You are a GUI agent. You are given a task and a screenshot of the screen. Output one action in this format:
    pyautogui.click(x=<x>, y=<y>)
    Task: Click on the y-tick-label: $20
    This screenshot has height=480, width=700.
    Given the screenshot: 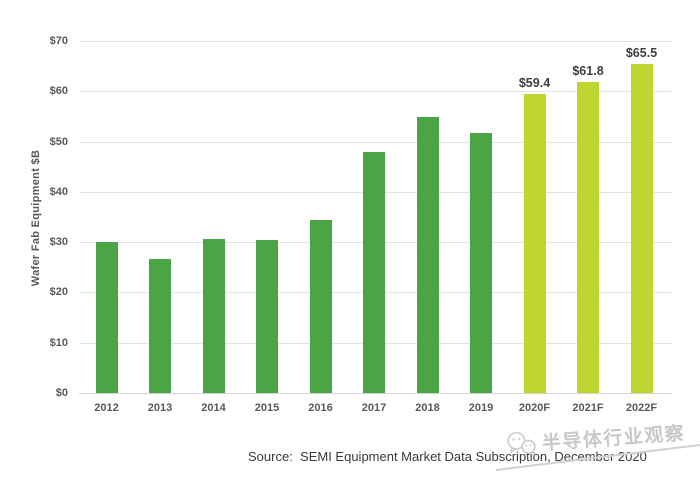 What is the action you would take?
    pyautogui.click(x=58, y=292)
    